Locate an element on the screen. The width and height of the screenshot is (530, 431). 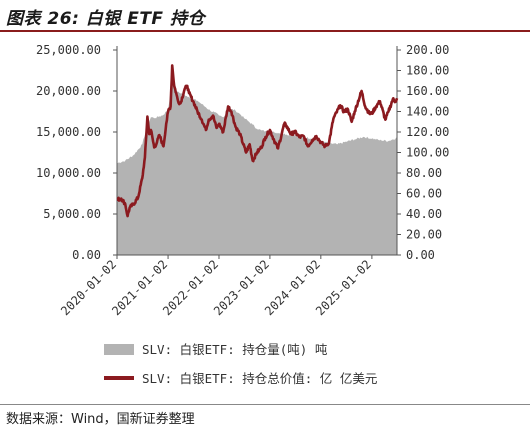
chart-title: 图表 26: 白银 ETF 持仓 is located at coordinates (105, 19).